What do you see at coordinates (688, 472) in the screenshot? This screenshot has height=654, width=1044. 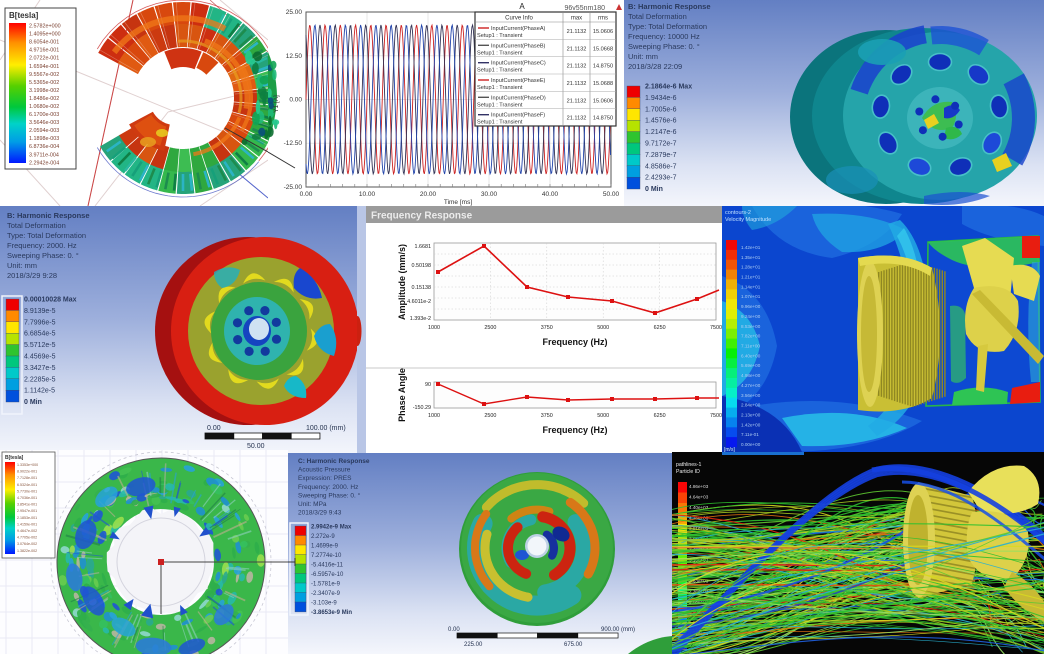 I see `svg-text: Particle ID` at bounding box center [688, 472].